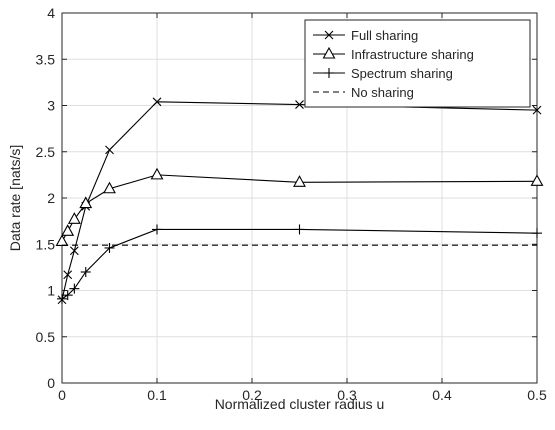  I want to click on legend-label: No sharing, so click(382, 92).